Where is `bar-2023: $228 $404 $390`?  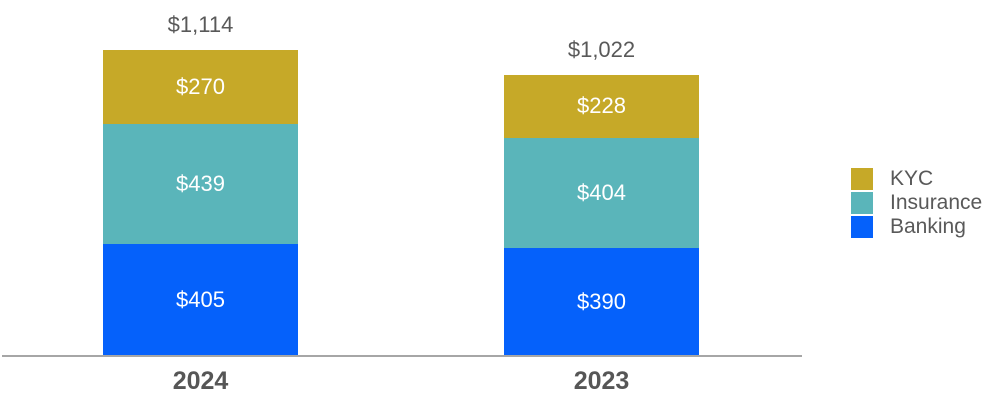
bar-2023: $228 $404 $390 is located at coordinates (601, 215).